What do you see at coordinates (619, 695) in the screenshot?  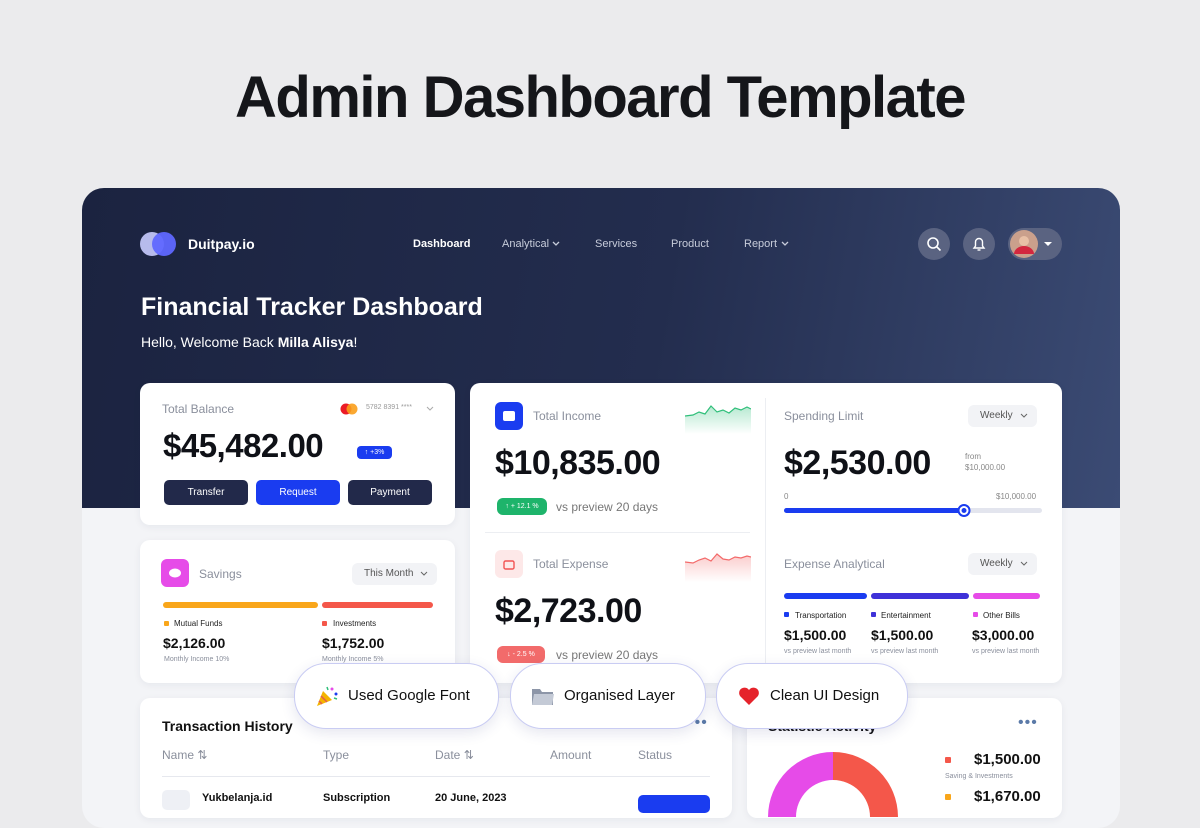 I see `feature-label: Organised Layer` at bounding box center [619, 695].